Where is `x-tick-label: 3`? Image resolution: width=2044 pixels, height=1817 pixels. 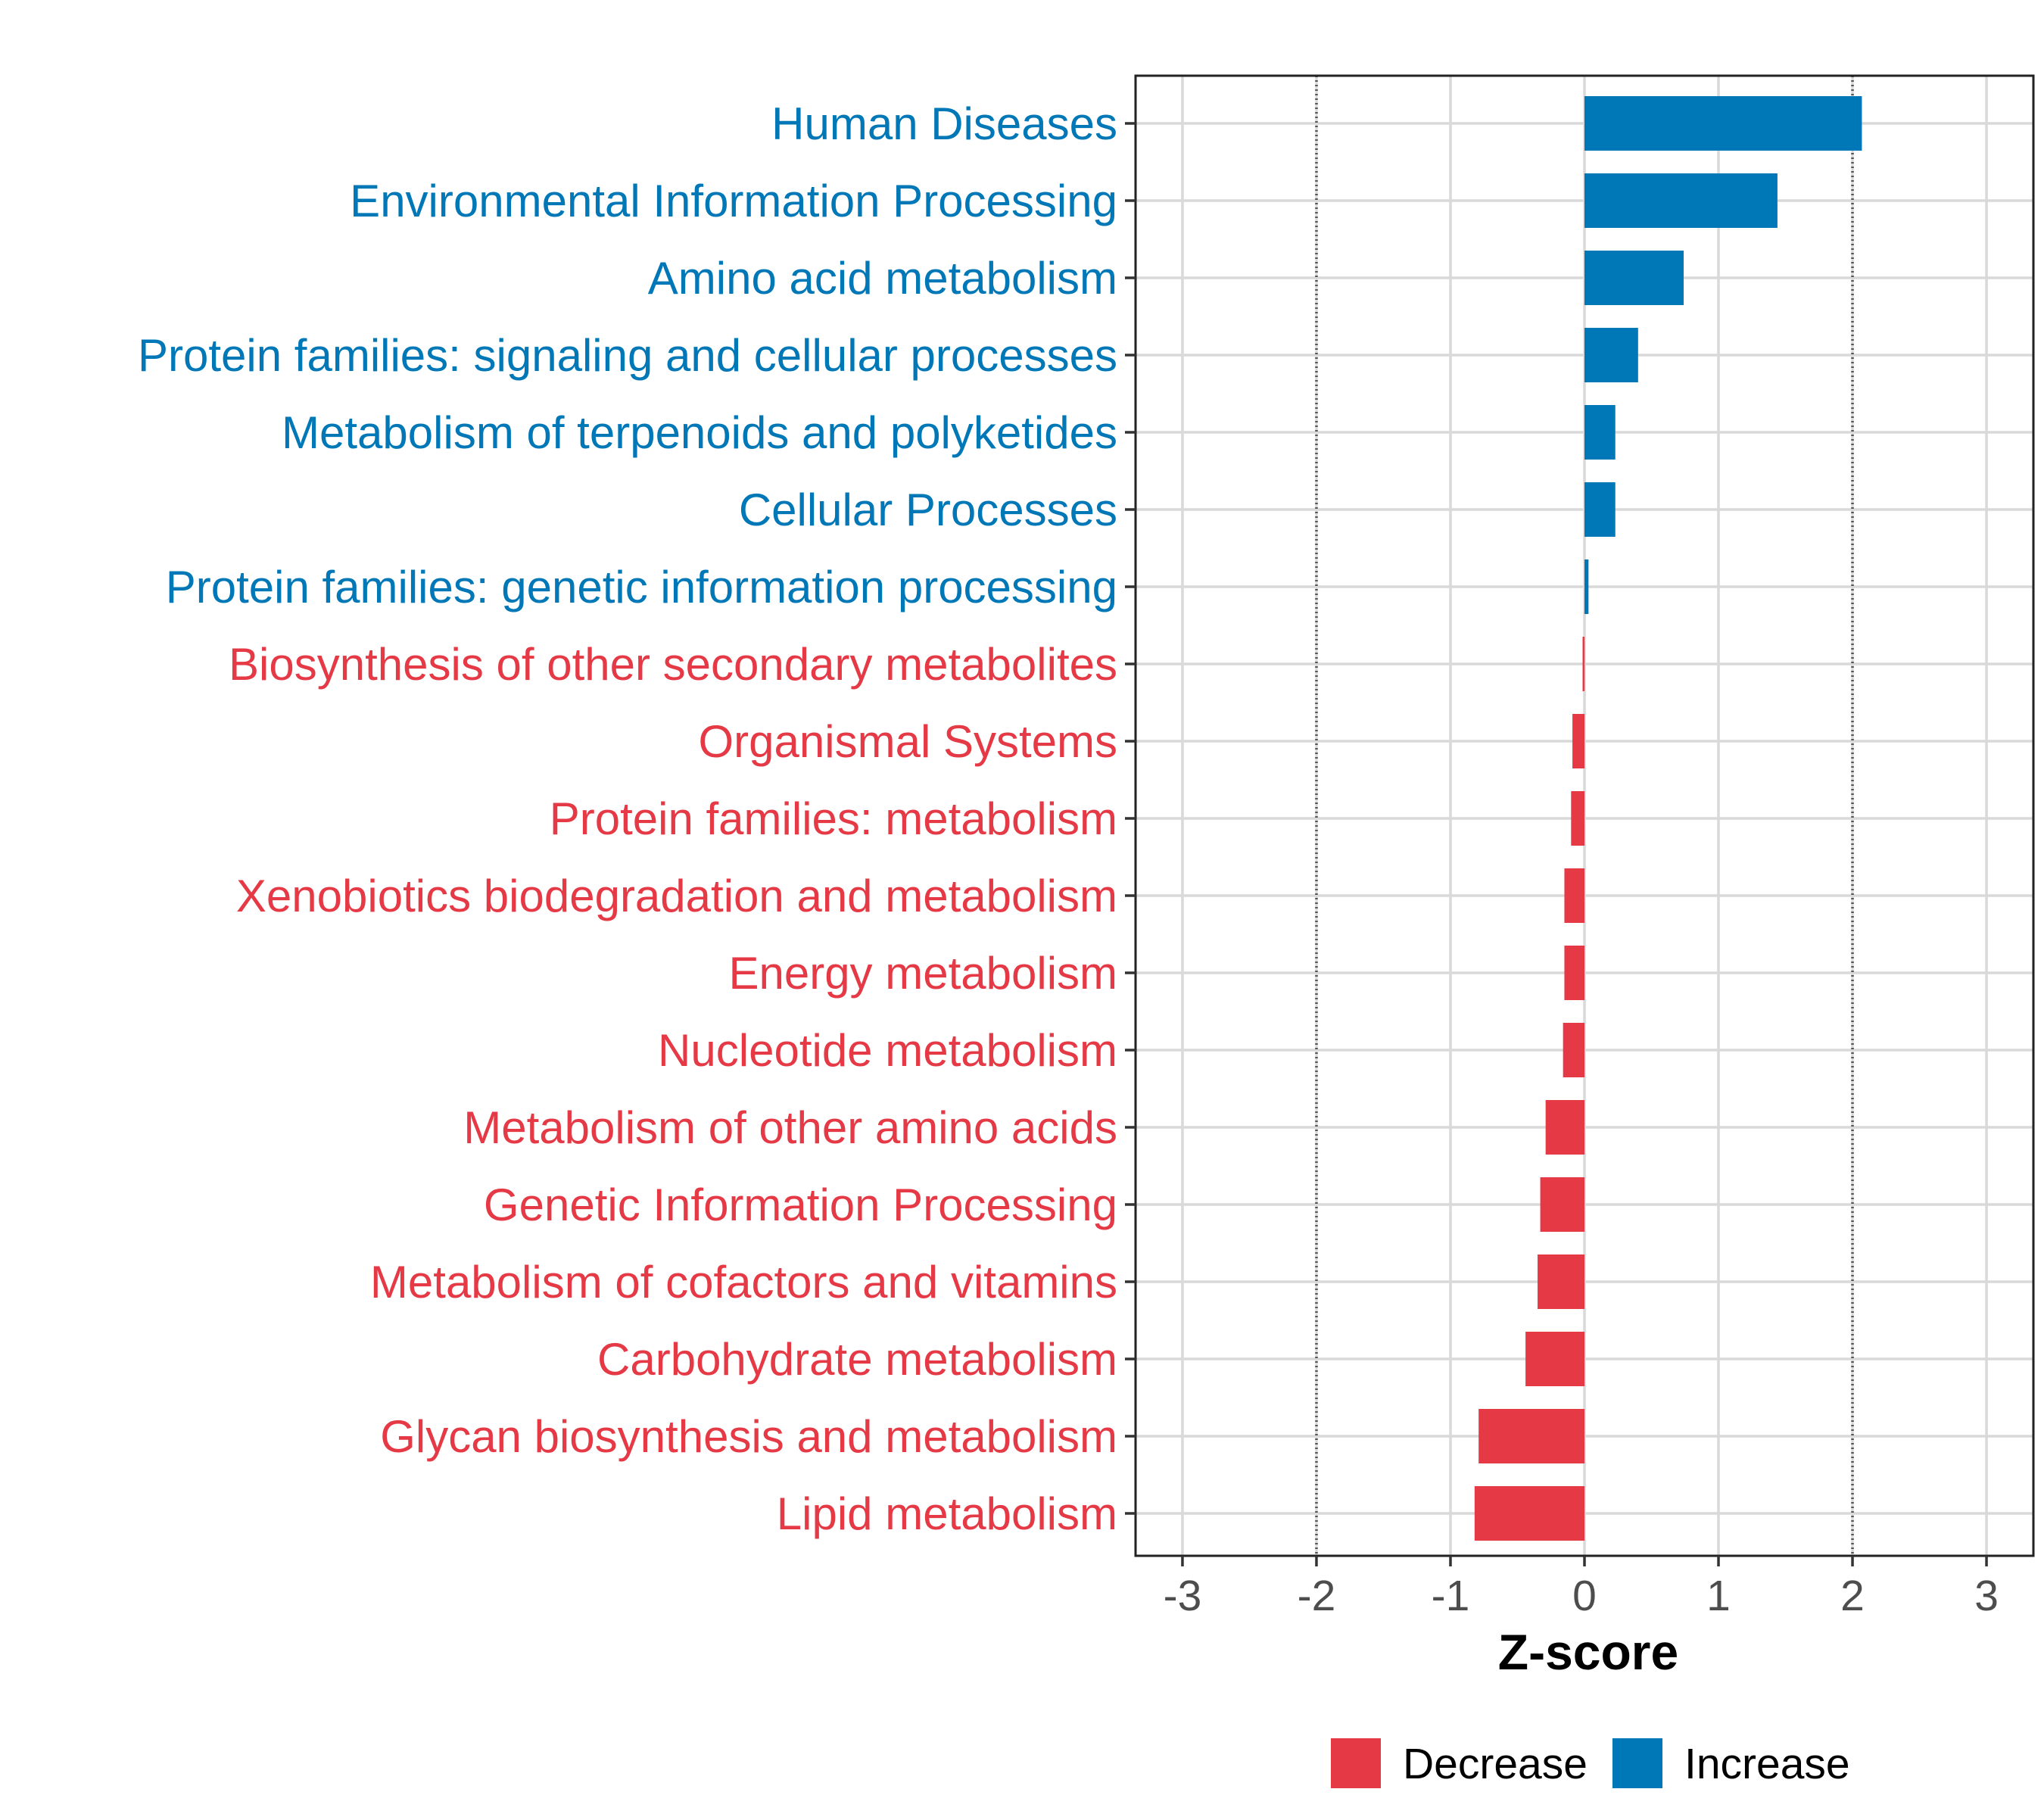
x-tick-label: 3 is located at coordinates (1986, 1596).